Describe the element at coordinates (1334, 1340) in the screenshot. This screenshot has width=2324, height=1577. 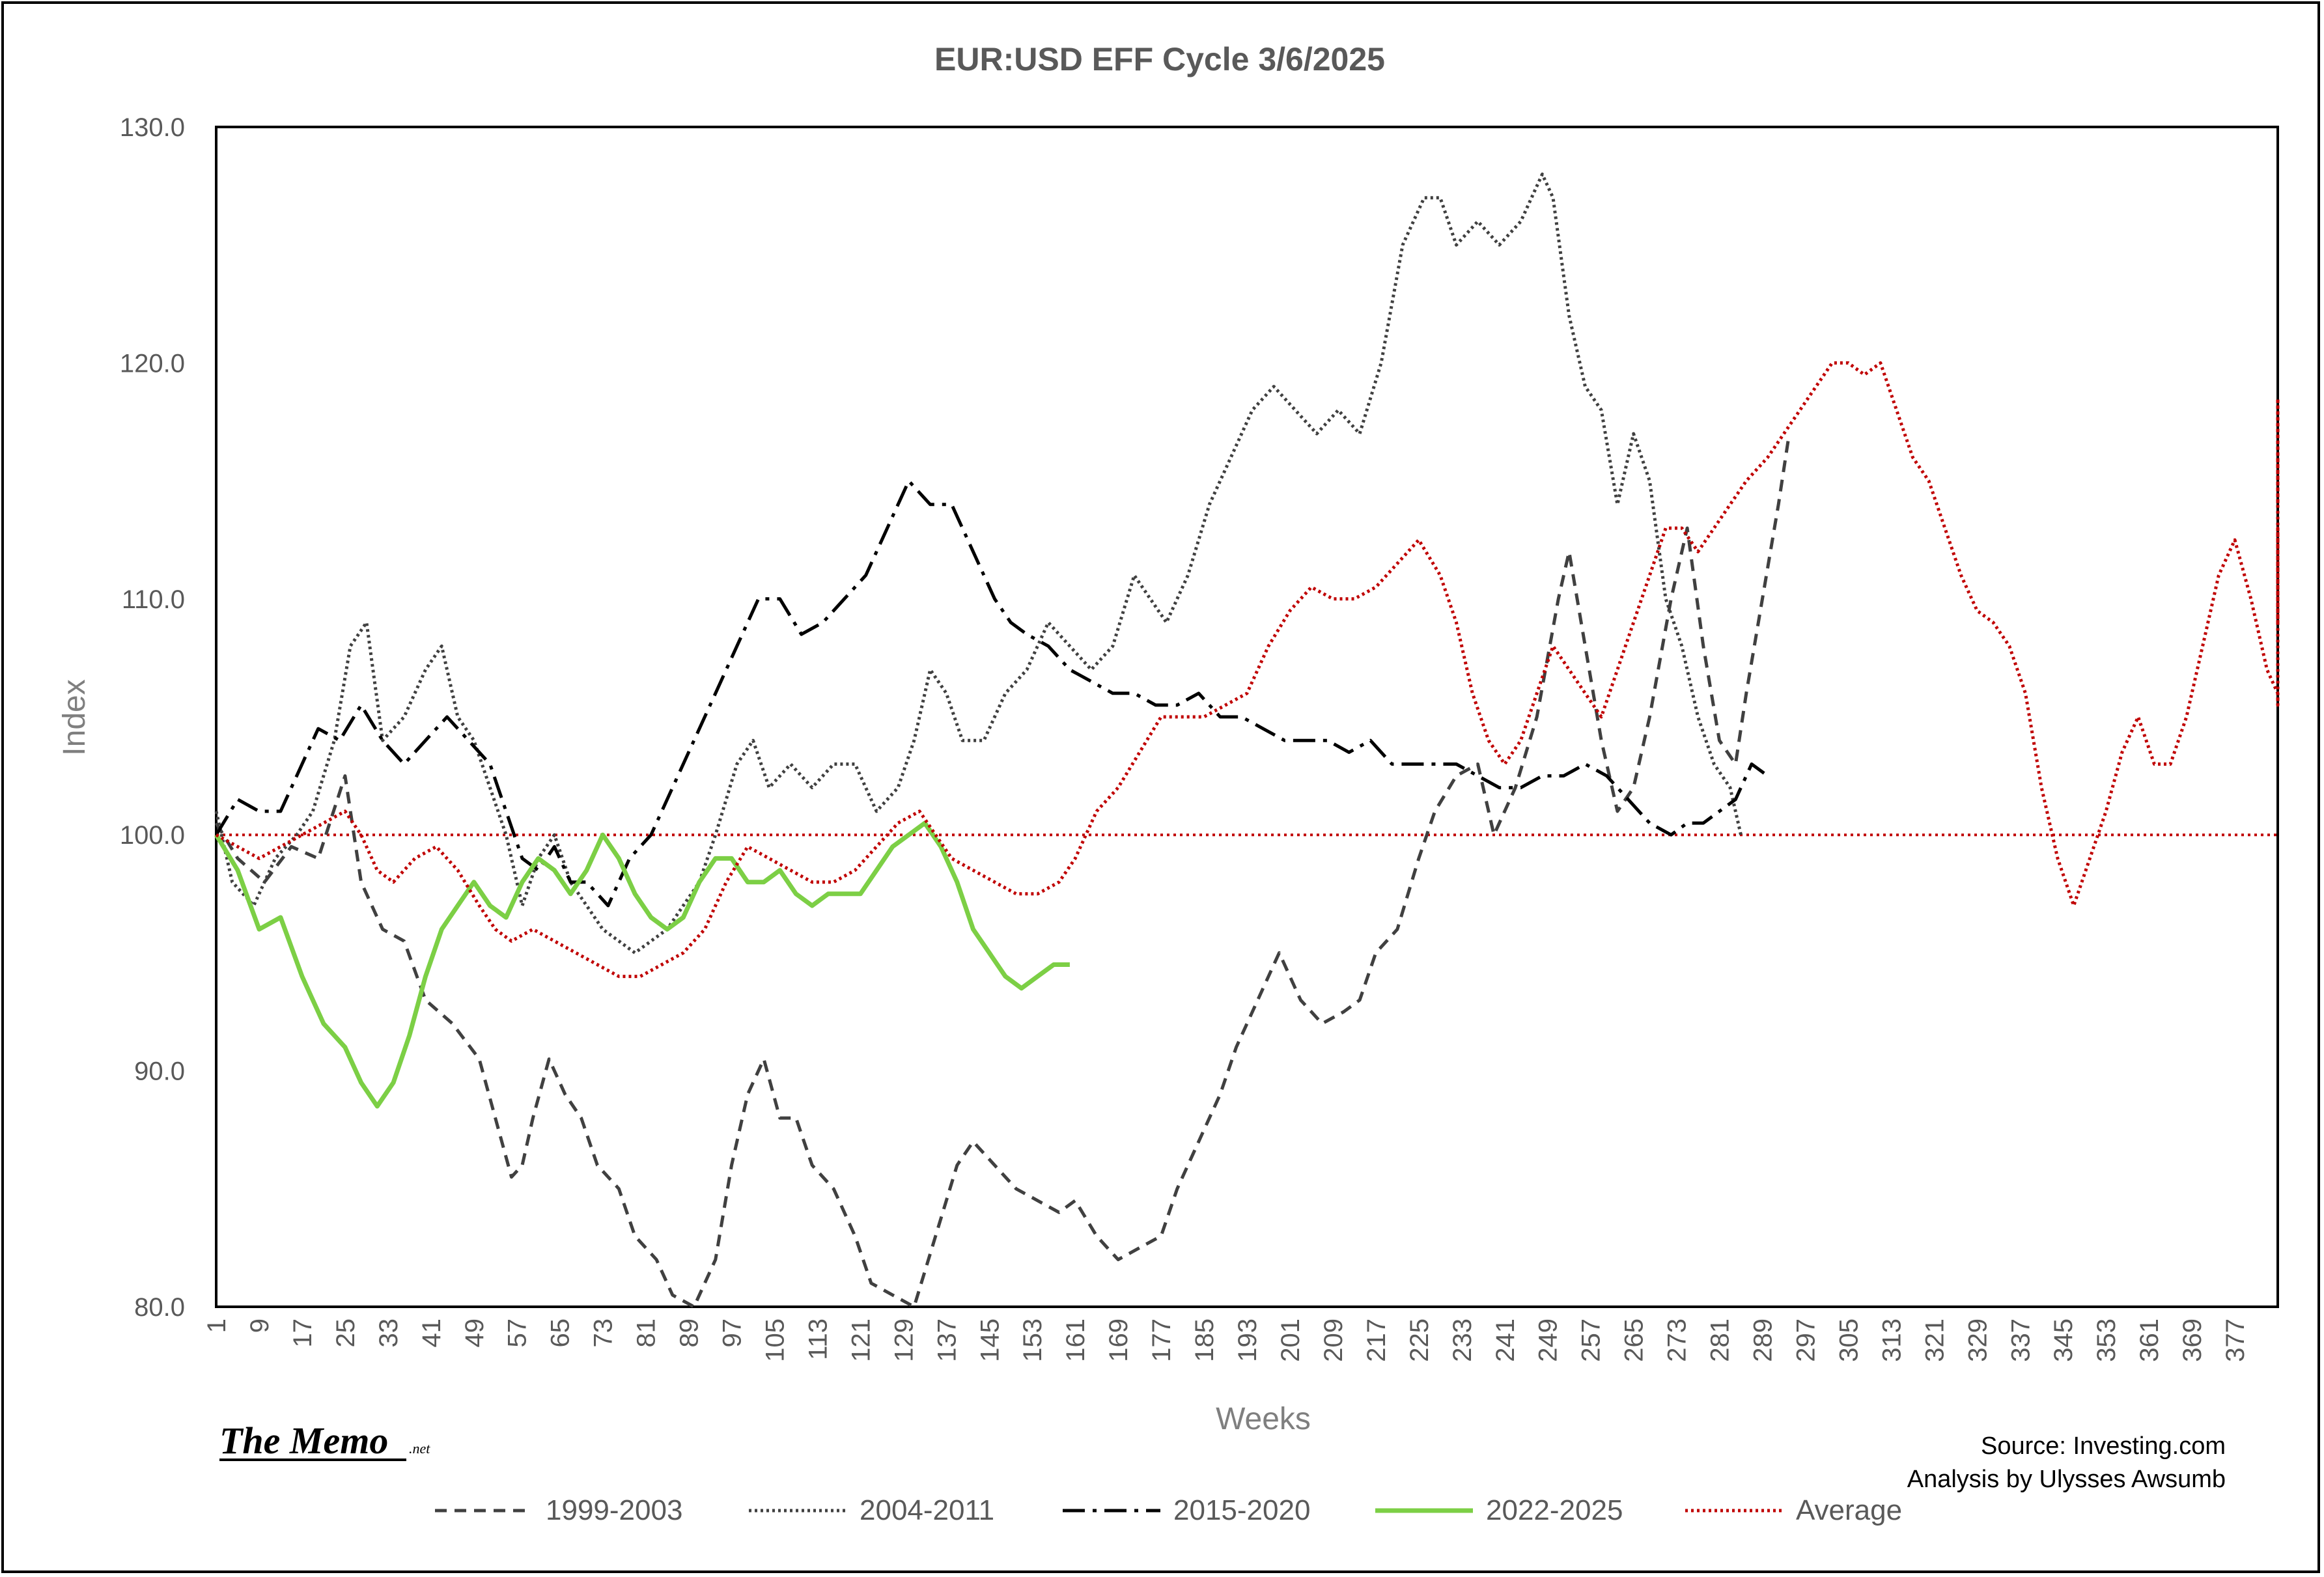
I see `x-tick-label: 209` at that location.